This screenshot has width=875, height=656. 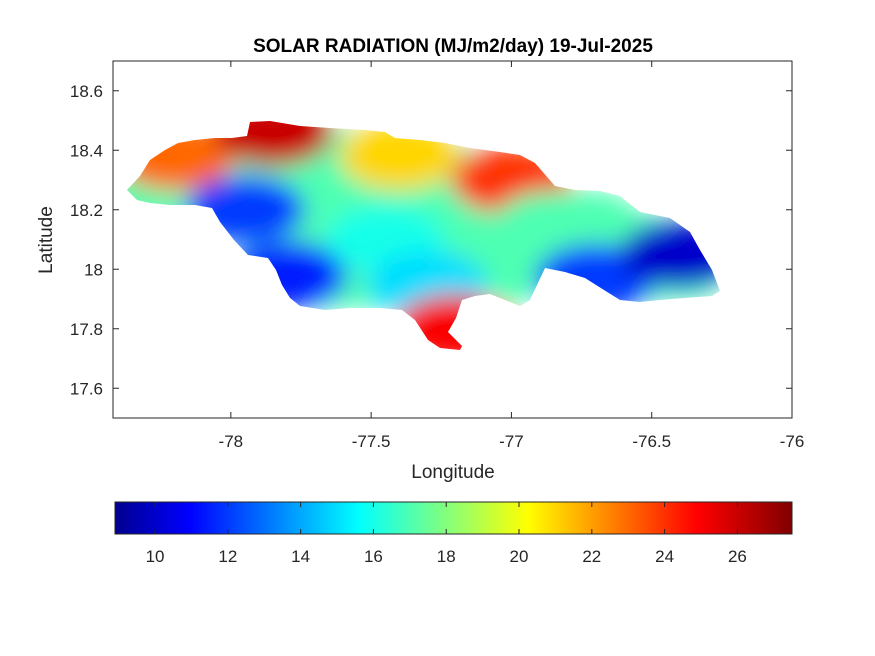 What do you see at coordinates (371, 441) in the screenshot?
I see `x-tick-label: -77.5` at bounding box center [371, 441].